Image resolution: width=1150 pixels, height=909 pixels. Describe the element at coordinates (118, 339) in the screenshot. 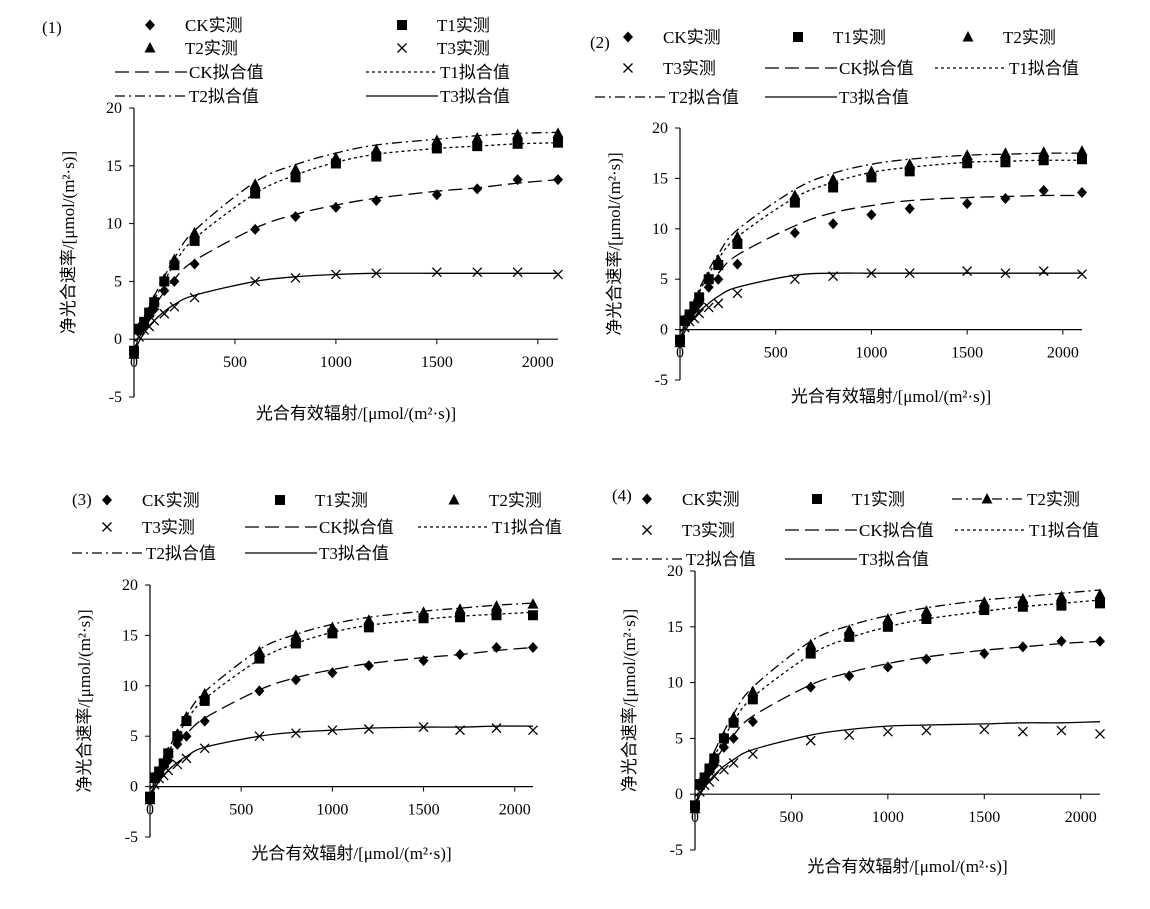

I see `y-tick-label: 0` at that location.